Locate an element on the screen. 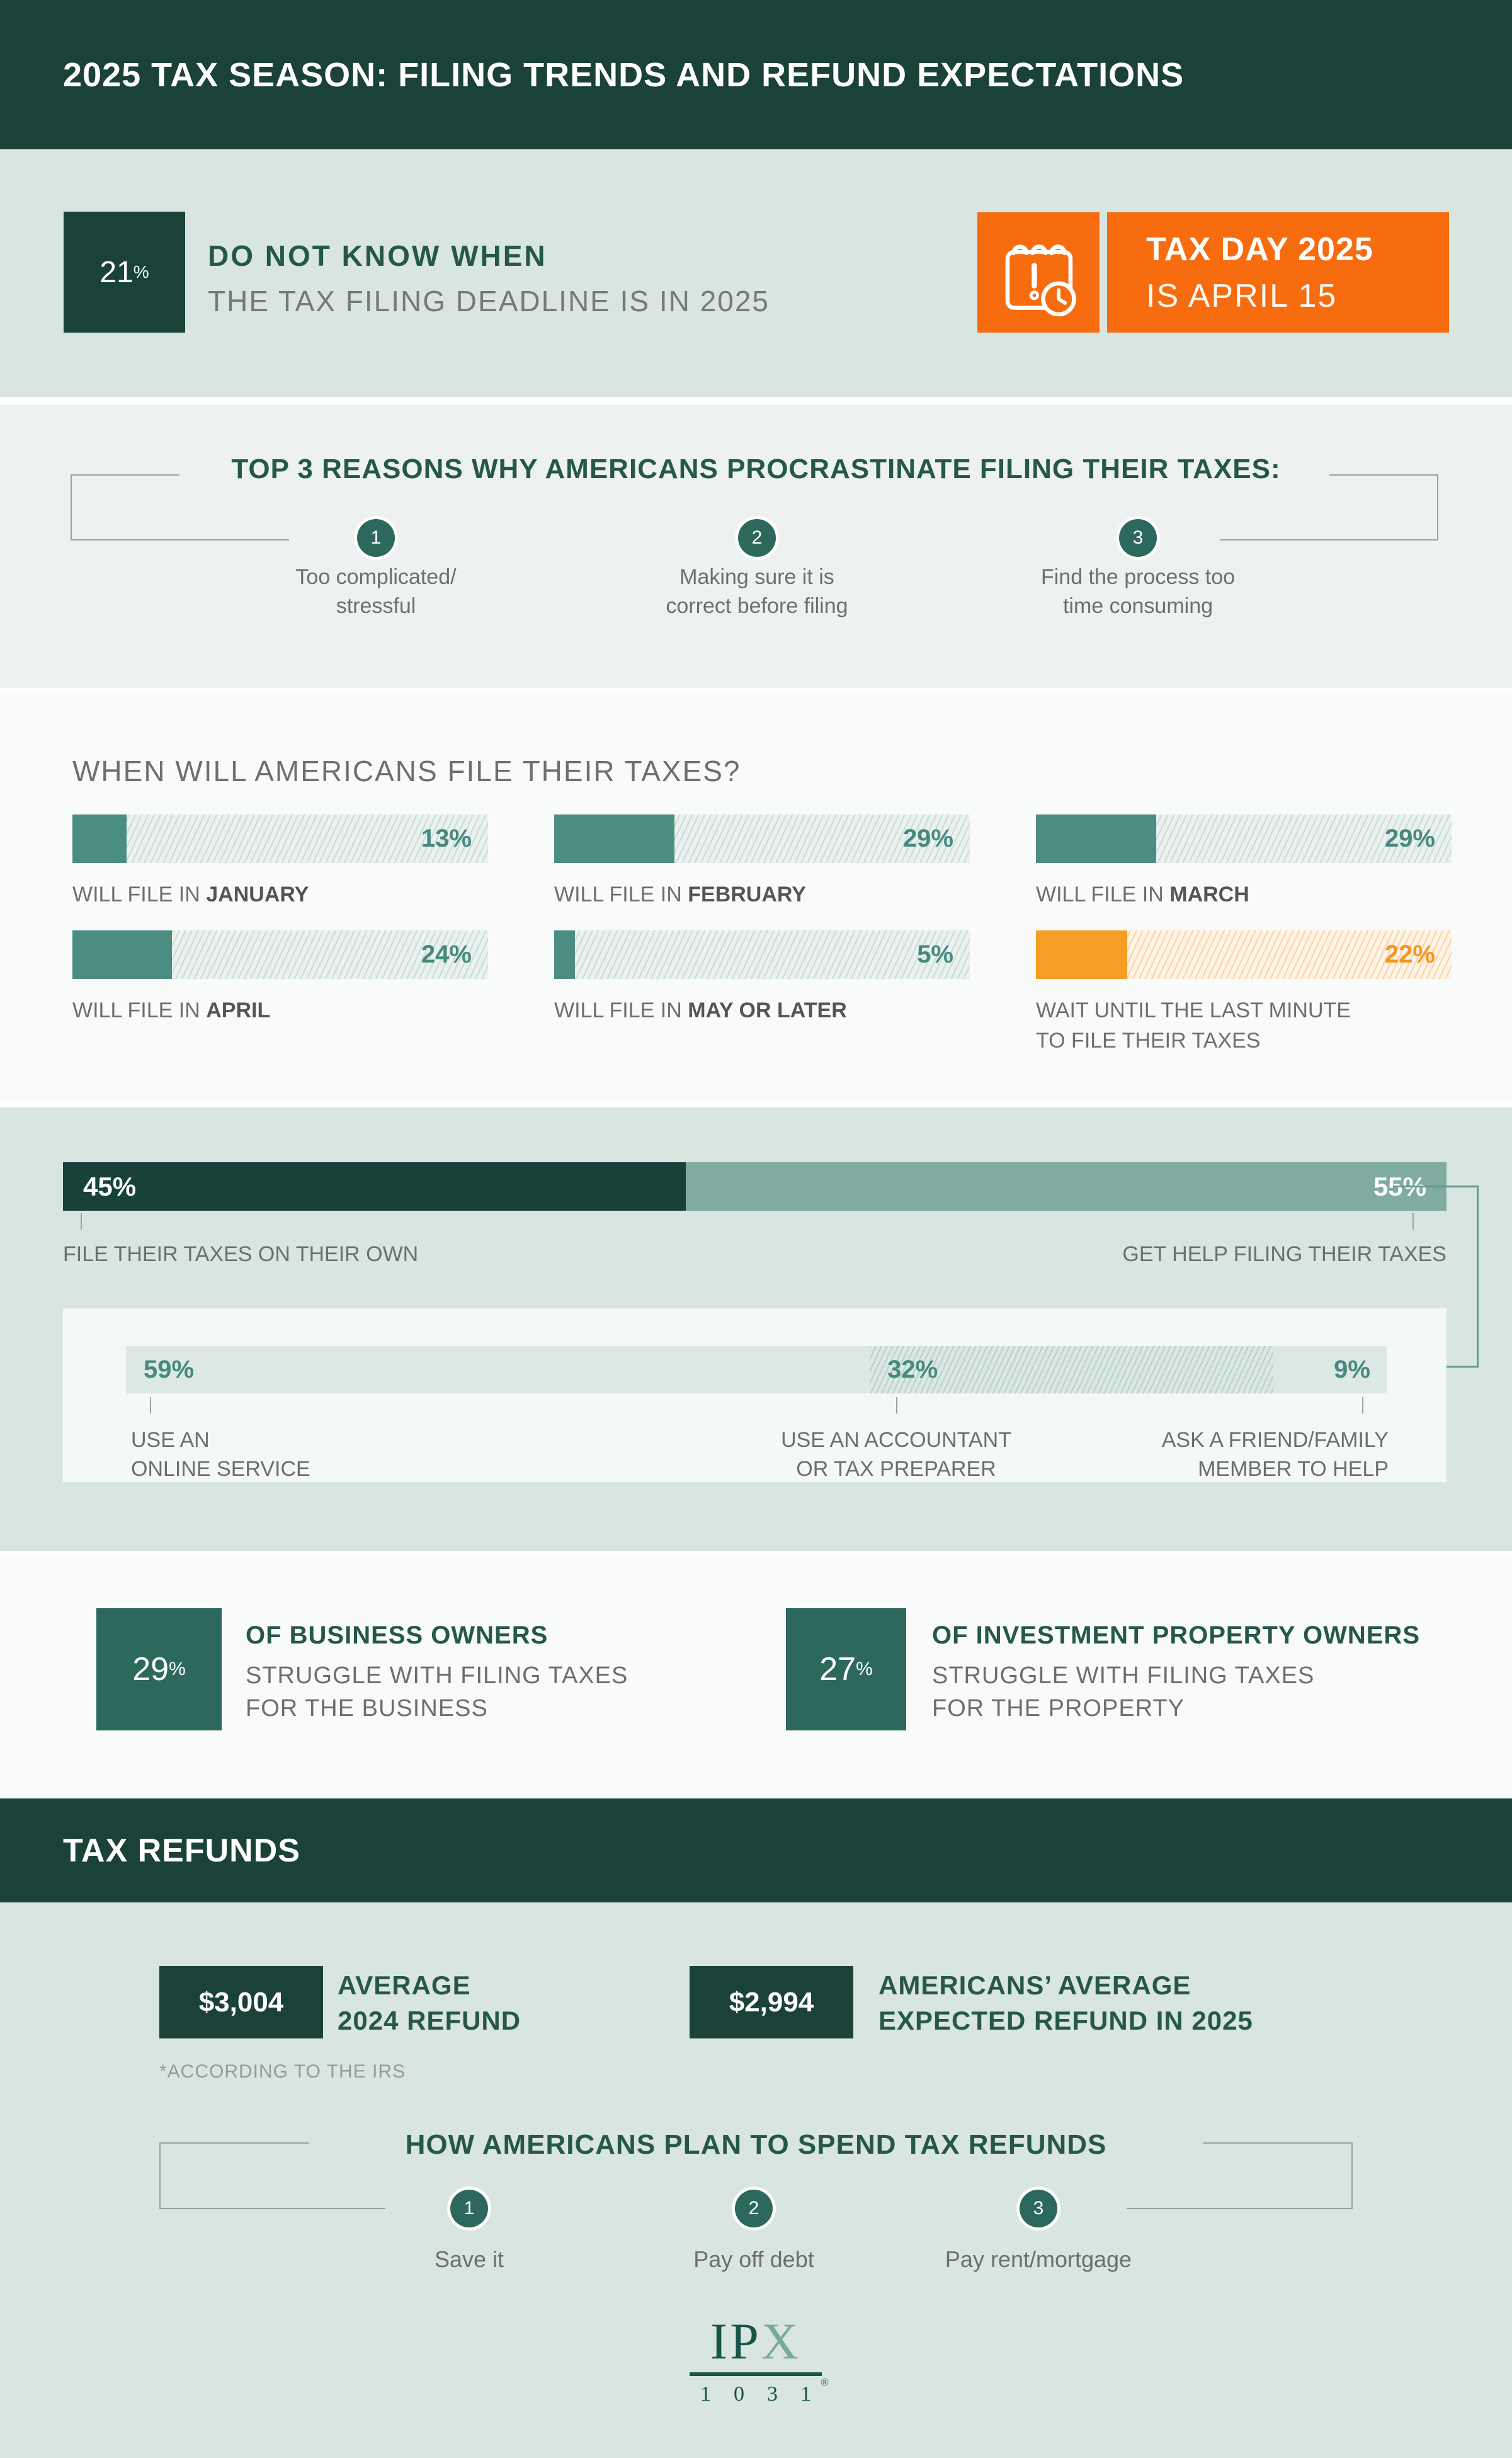 The height and width of the screenshot is (2458, 1512). reason-2-number: 2 is located at coordinates (757, 537).